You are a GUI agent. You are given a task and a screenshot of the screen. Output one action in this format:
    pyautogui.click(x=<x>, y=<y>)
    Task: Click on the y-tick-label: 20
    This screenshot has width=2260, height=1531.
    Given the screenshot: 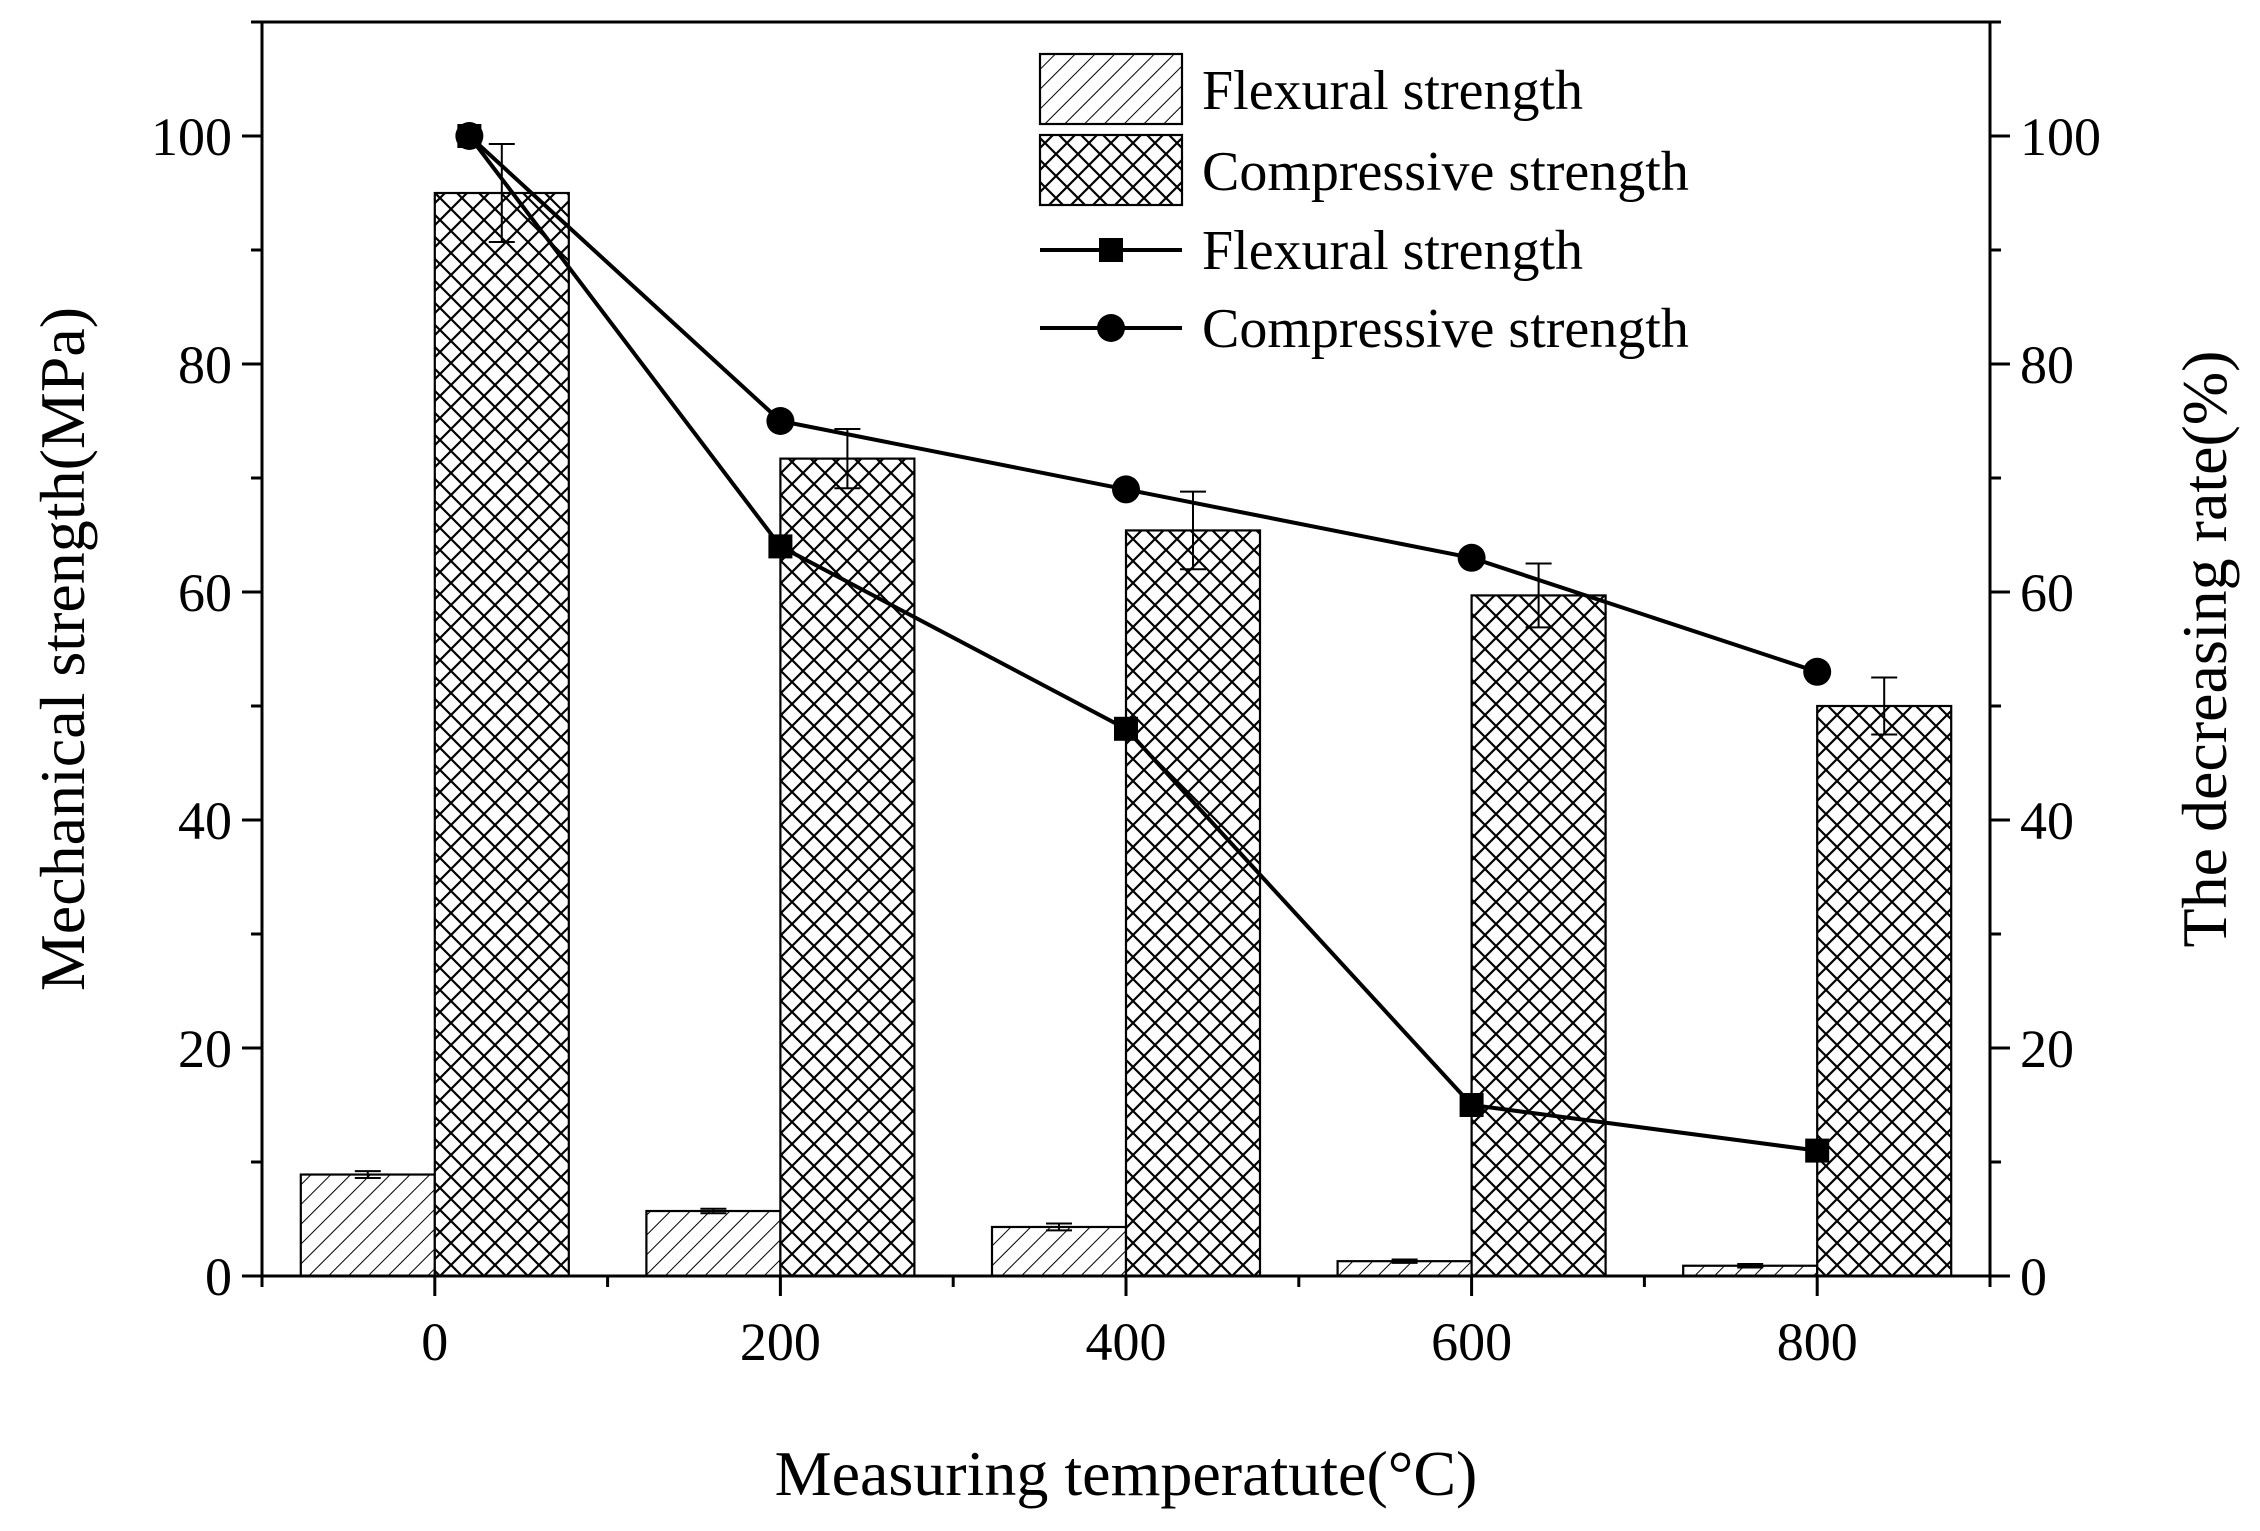 What is the action you would take?
    pyautogui.click(x=205, y=1049)
    